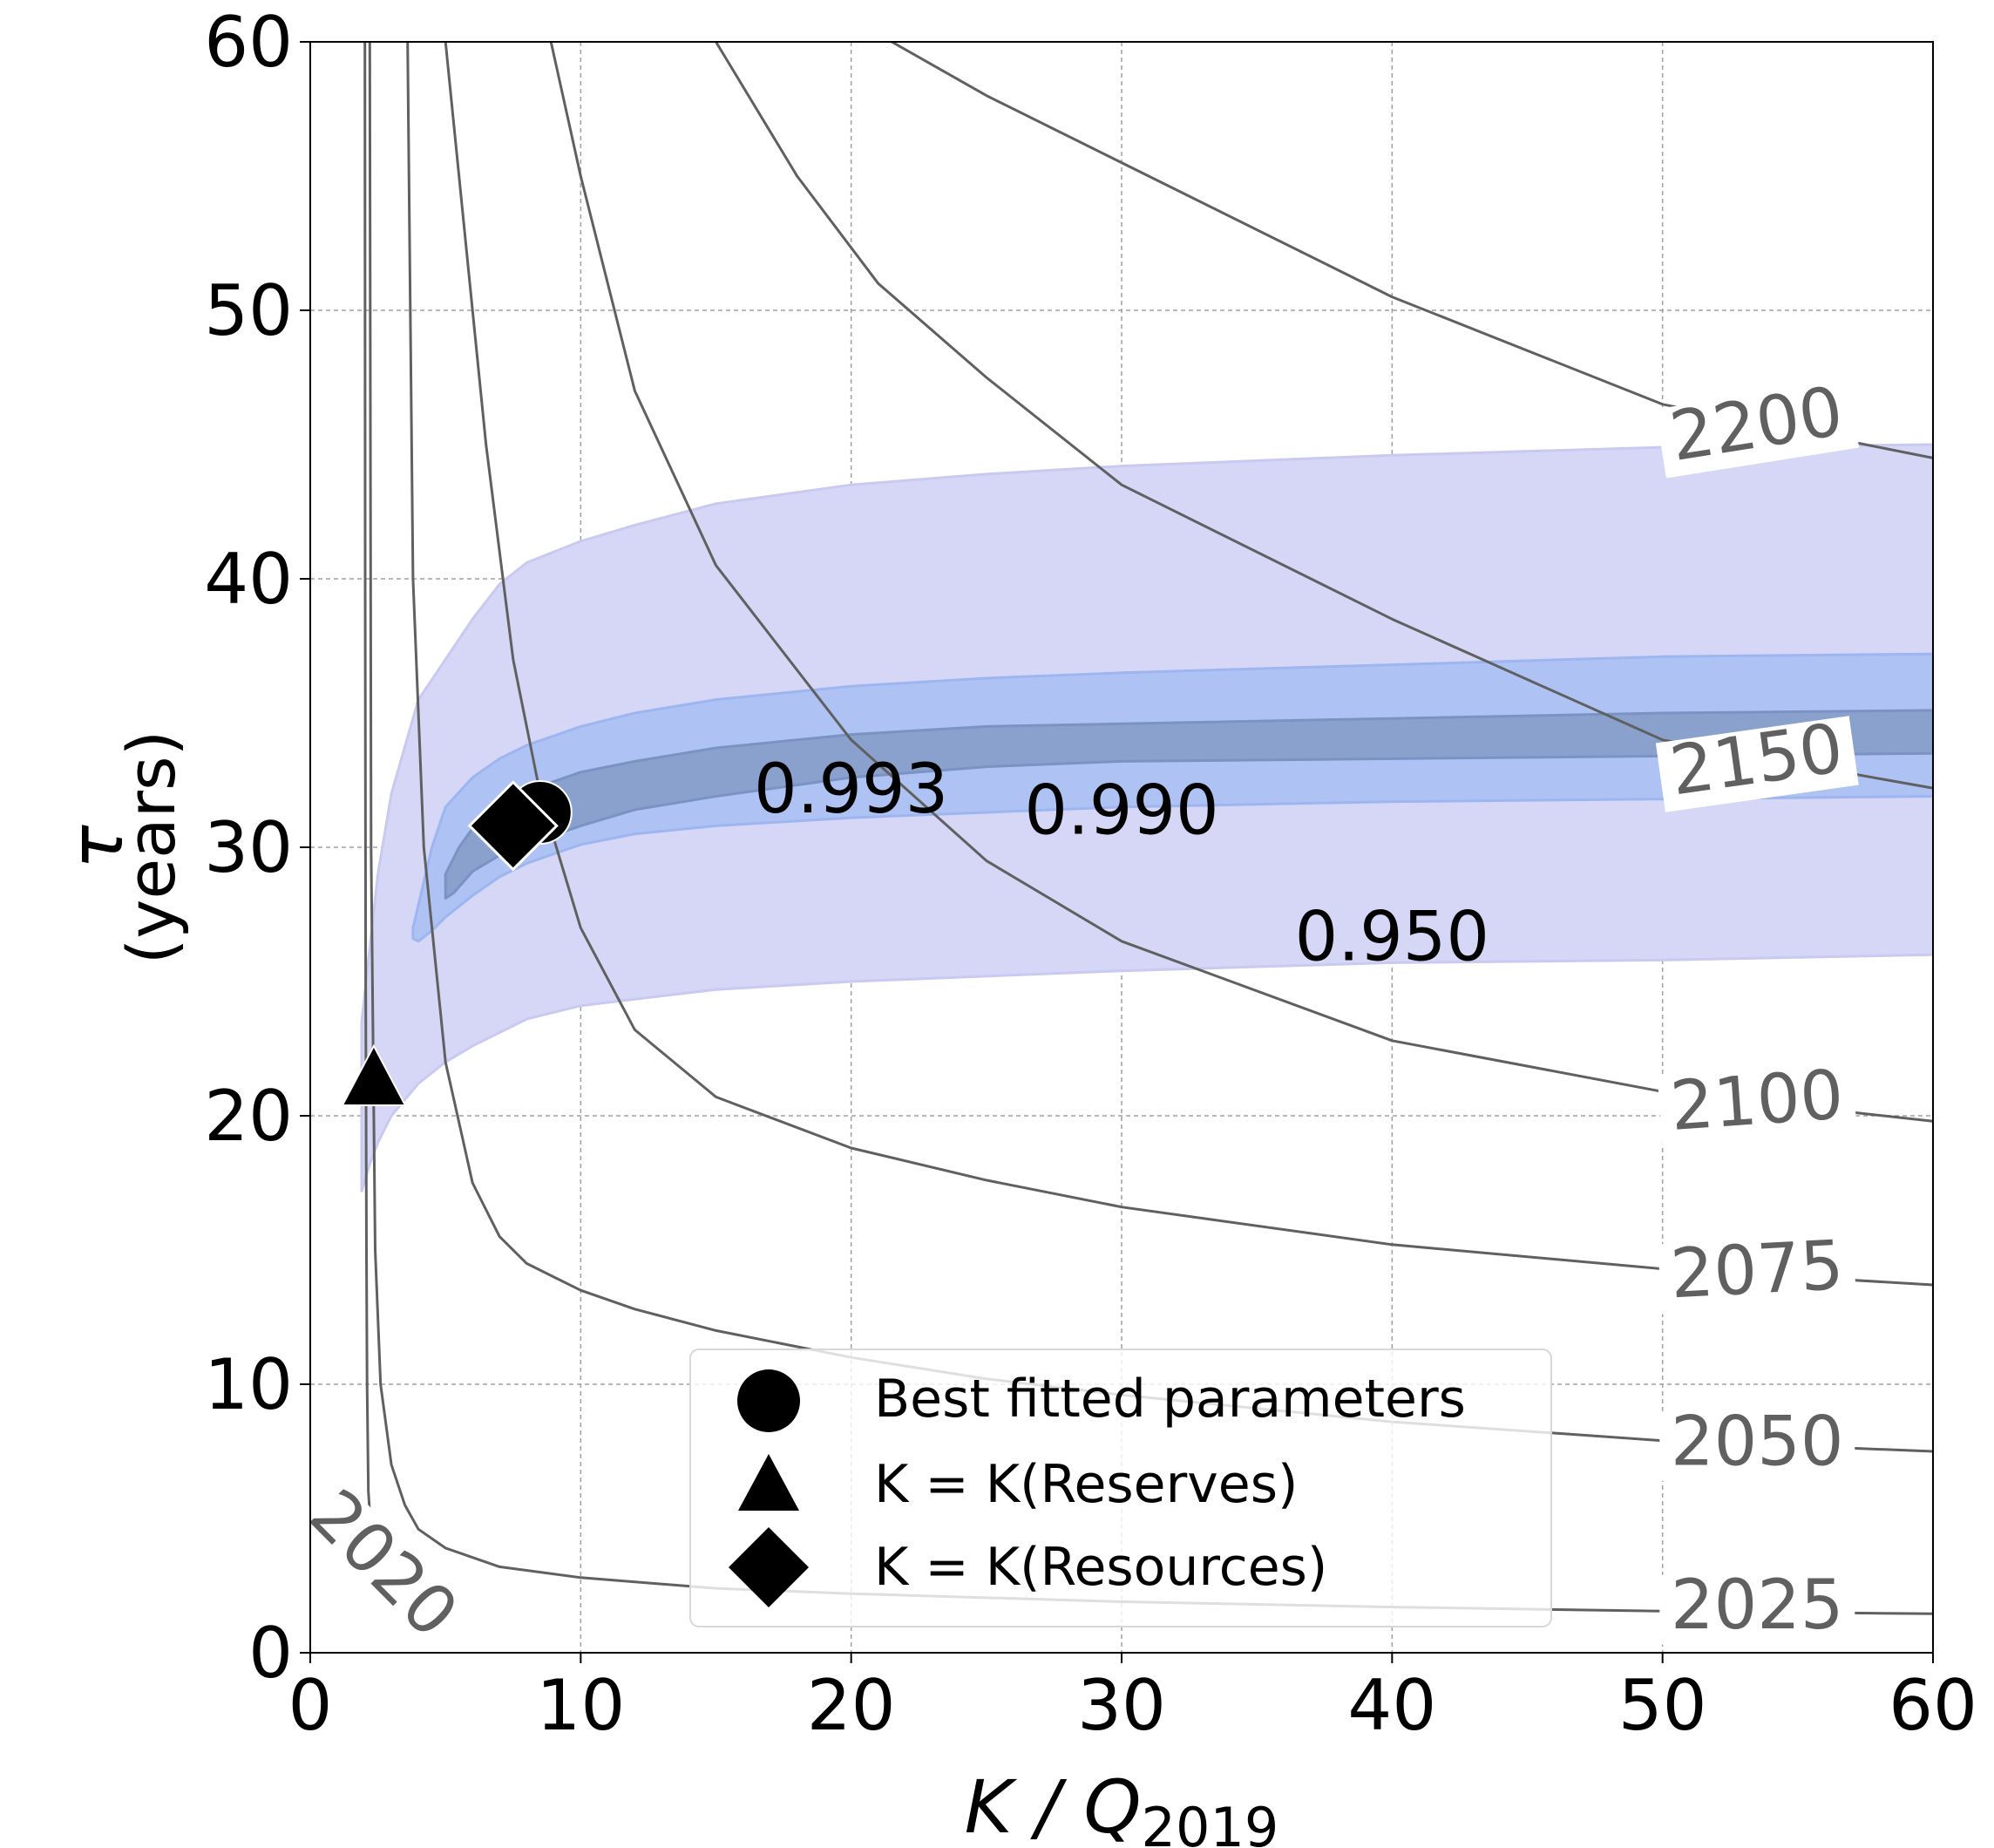 This screenshot has height=1848, width=1994. Describe the element at coordinates (1100, 1567) in the screenshot. I see `legend-label: K = K(Resources)` at that location.